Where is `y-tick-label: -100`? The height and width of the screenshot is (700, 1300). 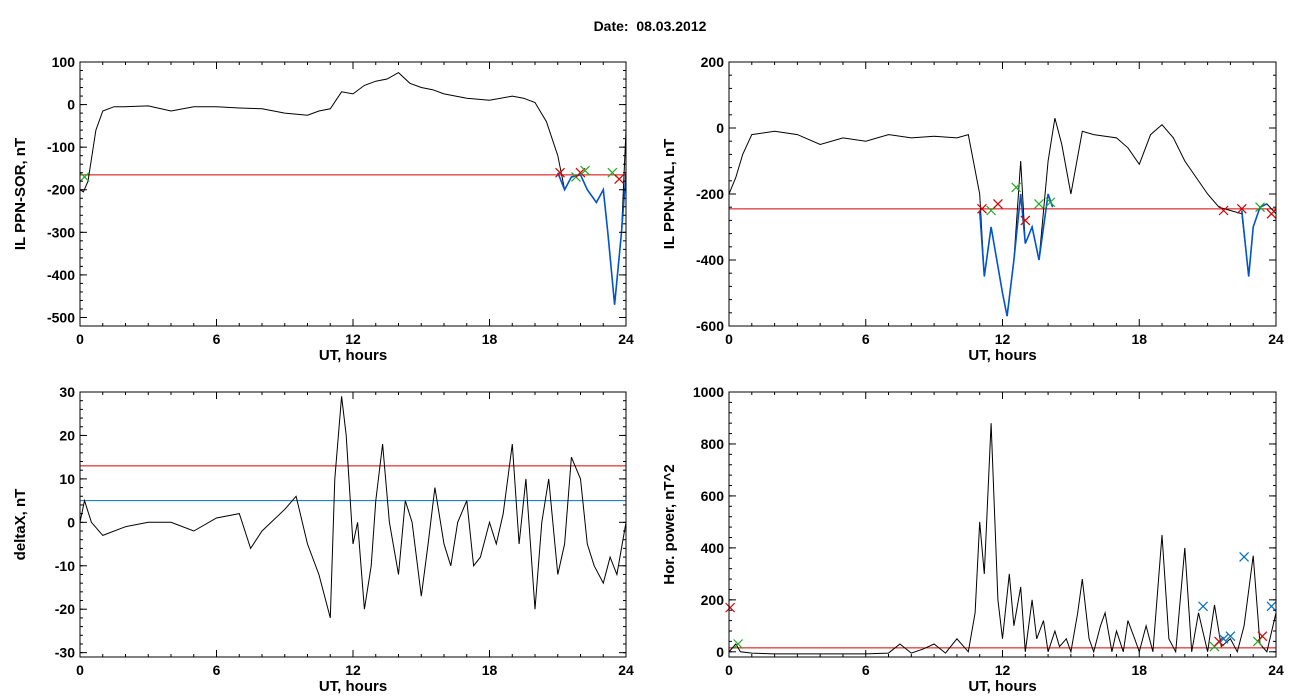 y-tick-label: -100 is located at coordinates (61, 147).